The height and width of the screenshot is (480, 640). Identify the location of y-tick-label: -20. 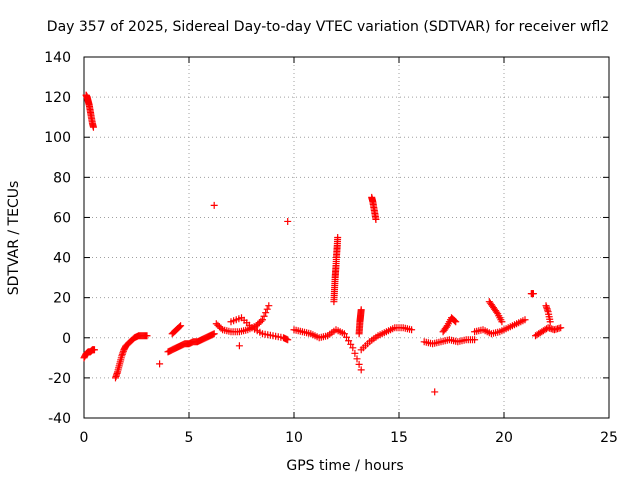
(59, 379).